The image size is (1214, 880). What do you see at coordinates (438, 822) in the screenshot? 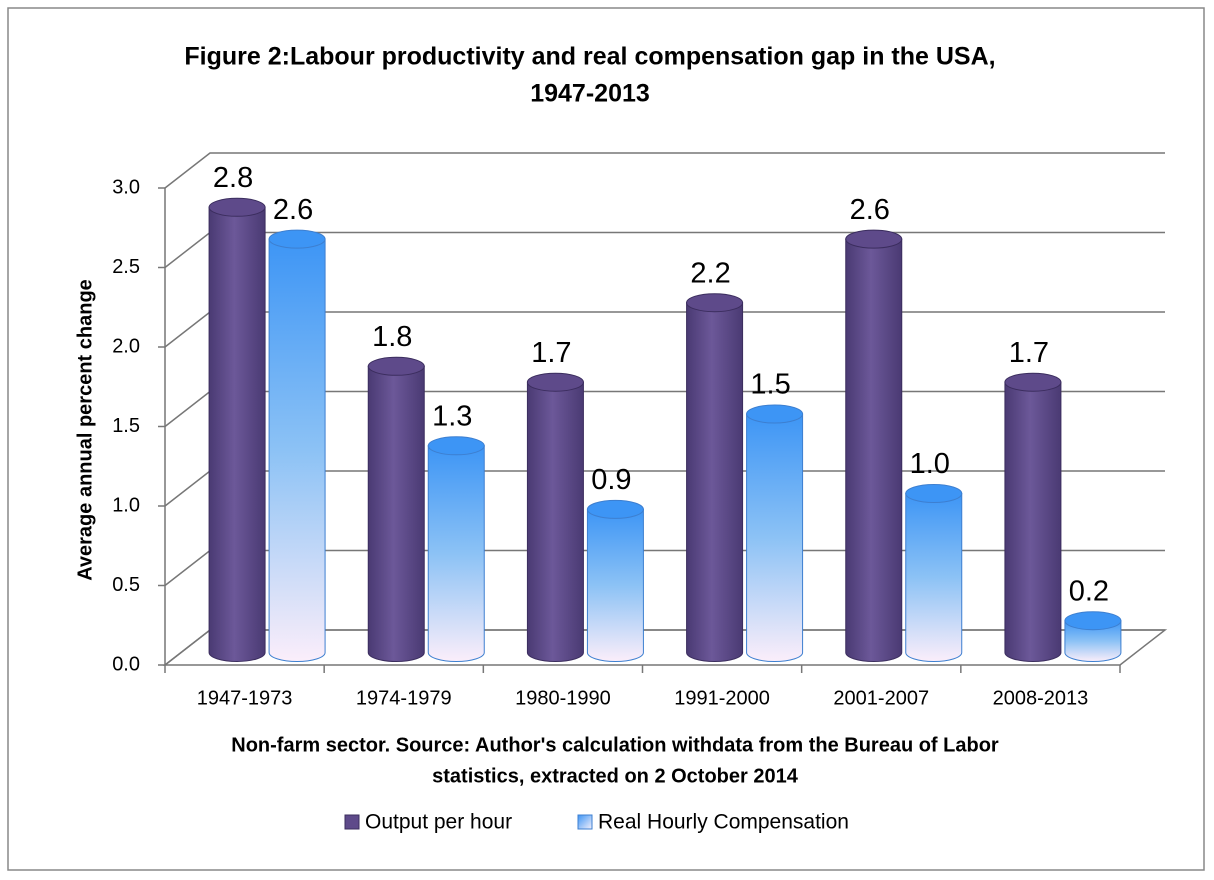
I see `legend-label: Output per hour` at bounding box center [438, 822].